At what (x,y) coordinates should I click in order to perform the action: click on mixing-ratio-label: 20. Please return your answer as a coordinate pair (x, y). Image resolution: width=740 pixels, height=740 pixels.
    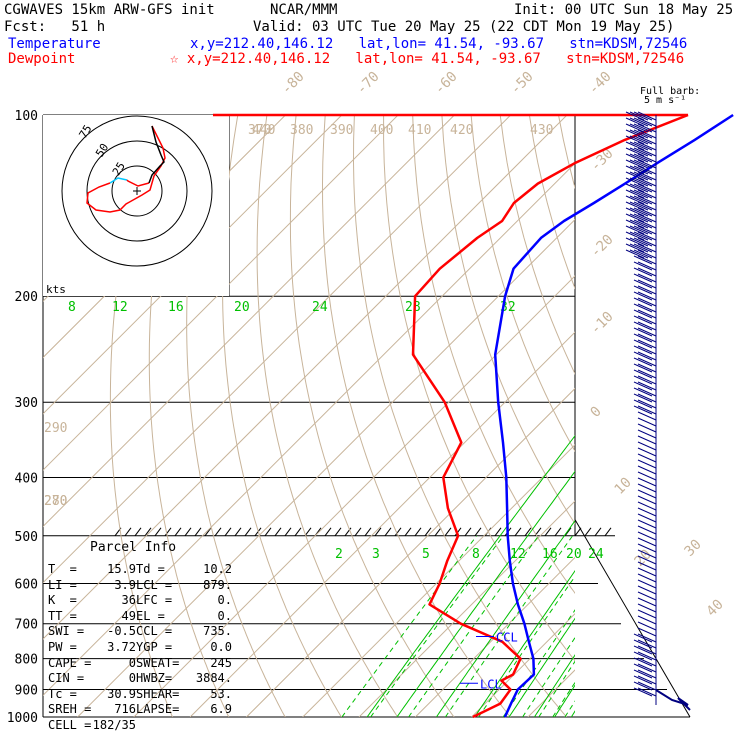
    Looking at the image, I should click on (574, 554).